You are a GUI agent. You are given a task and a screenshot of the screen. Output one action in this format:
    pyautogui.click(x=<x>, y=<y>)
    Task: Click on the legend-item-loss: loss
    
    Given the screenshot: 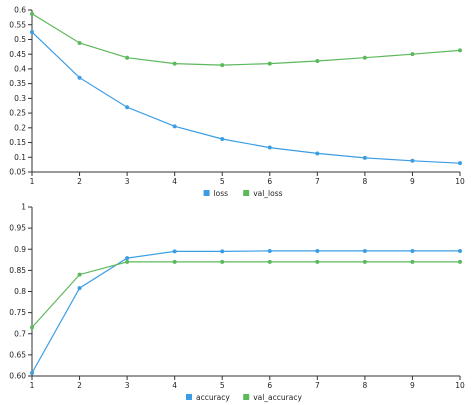 What is the action you would take?
    pyautogui.click(x=216, y=193)
    